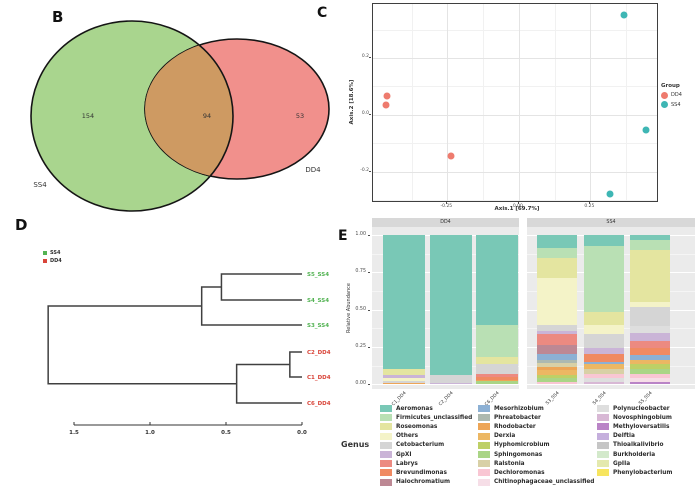  Describe the element at coordinates (420, 445) in the screenshot. I see `genus-label: Cetobacterium` at that location.